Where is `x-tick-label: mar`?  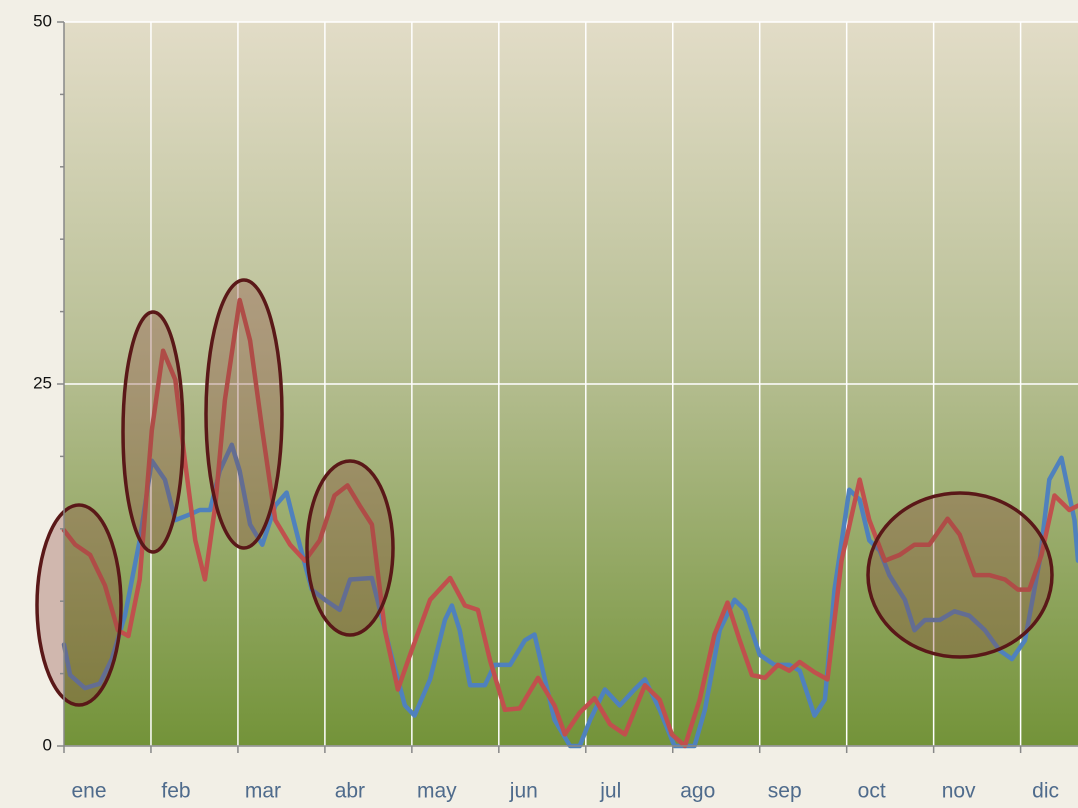
x-tick-label: mar is located at coordinates (263, 791).